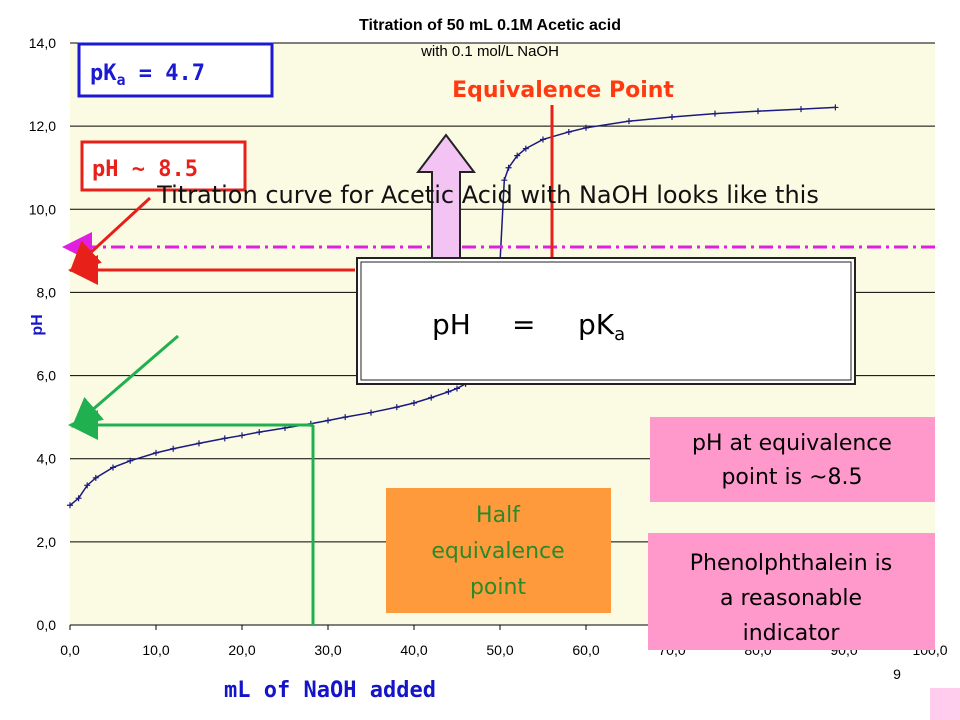  I want to click on chart-subtitle: with 0.1 mol/L NaOH, so click(489, 51).